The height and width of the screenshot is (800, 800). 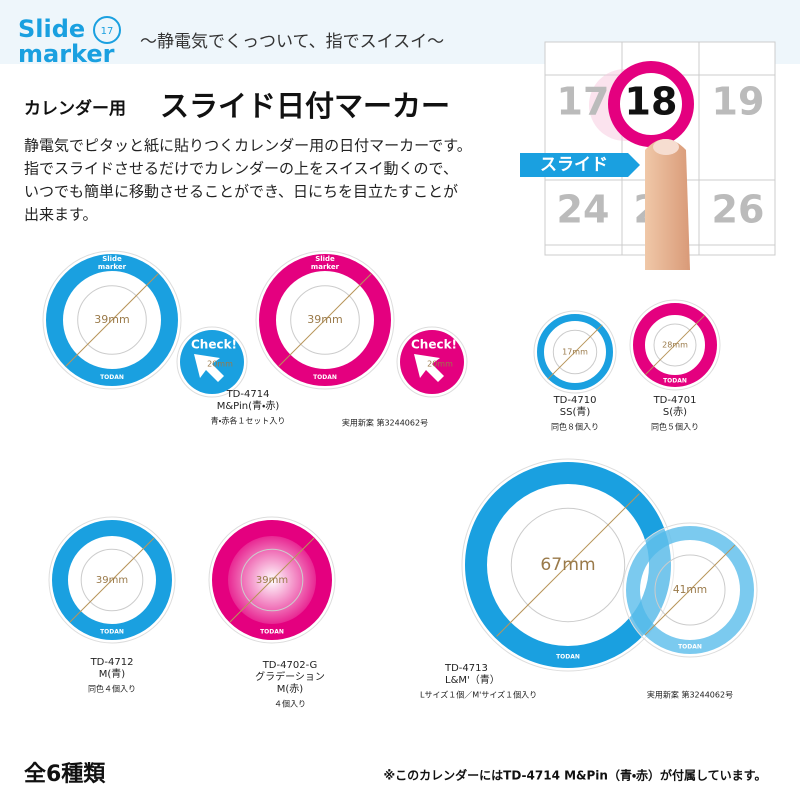 I want to click on size-label: 17mm, so click(x=575, y=352).